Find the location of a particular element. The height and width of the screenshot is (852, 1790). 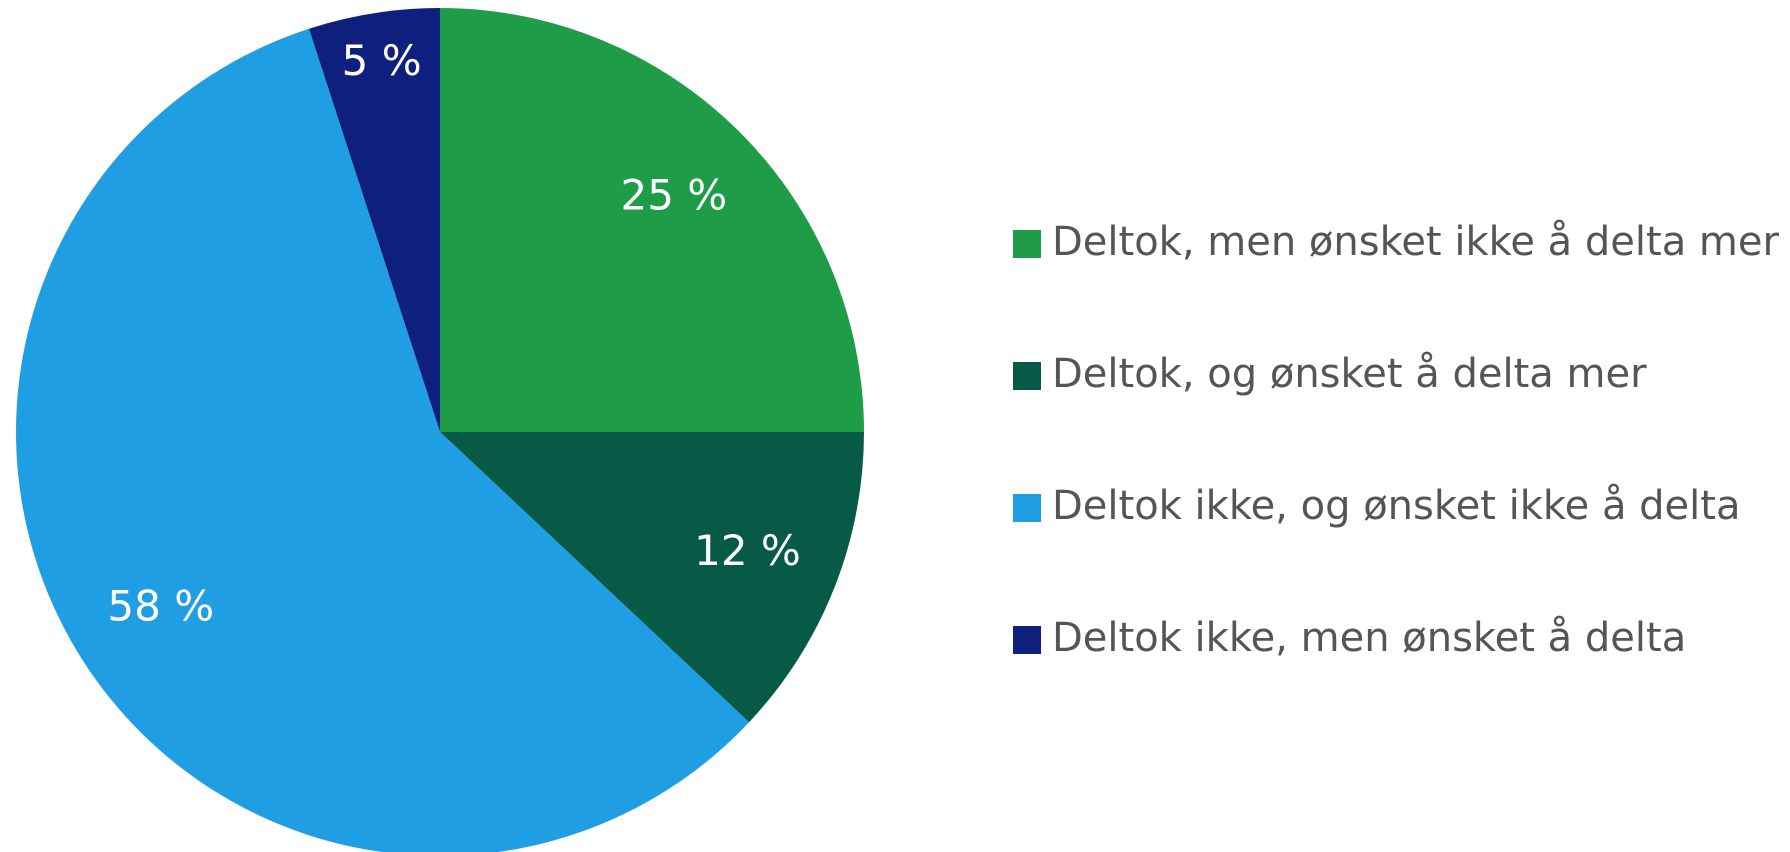

legend-label: Deltok ikke, men ønsket å delta is located at coordinates (1369, 638).